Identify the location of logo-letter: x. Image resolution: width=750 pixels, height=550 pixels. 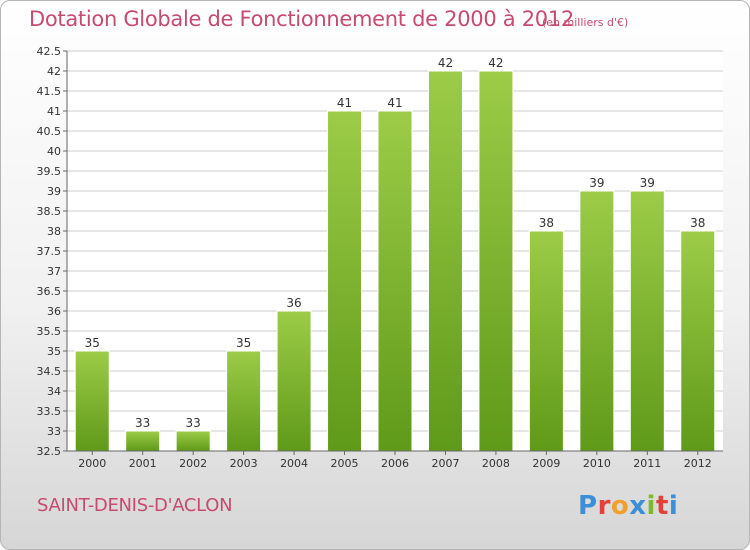
(638, 506).